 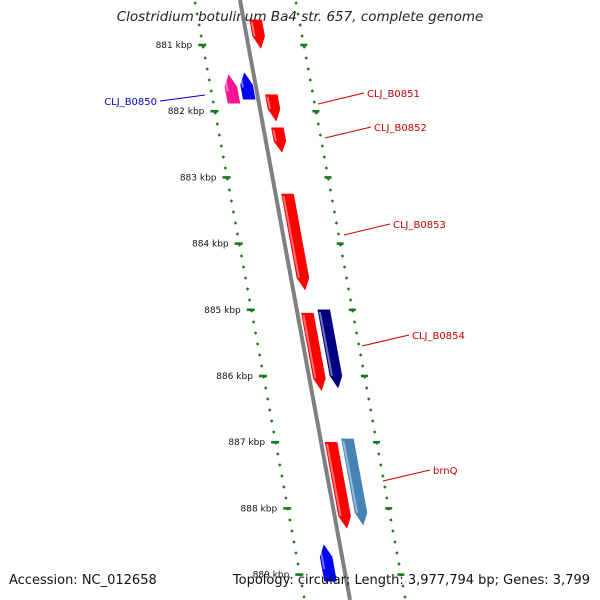 I want to click on gene-arrow-clj_b0854, so click(x=313, y=352).